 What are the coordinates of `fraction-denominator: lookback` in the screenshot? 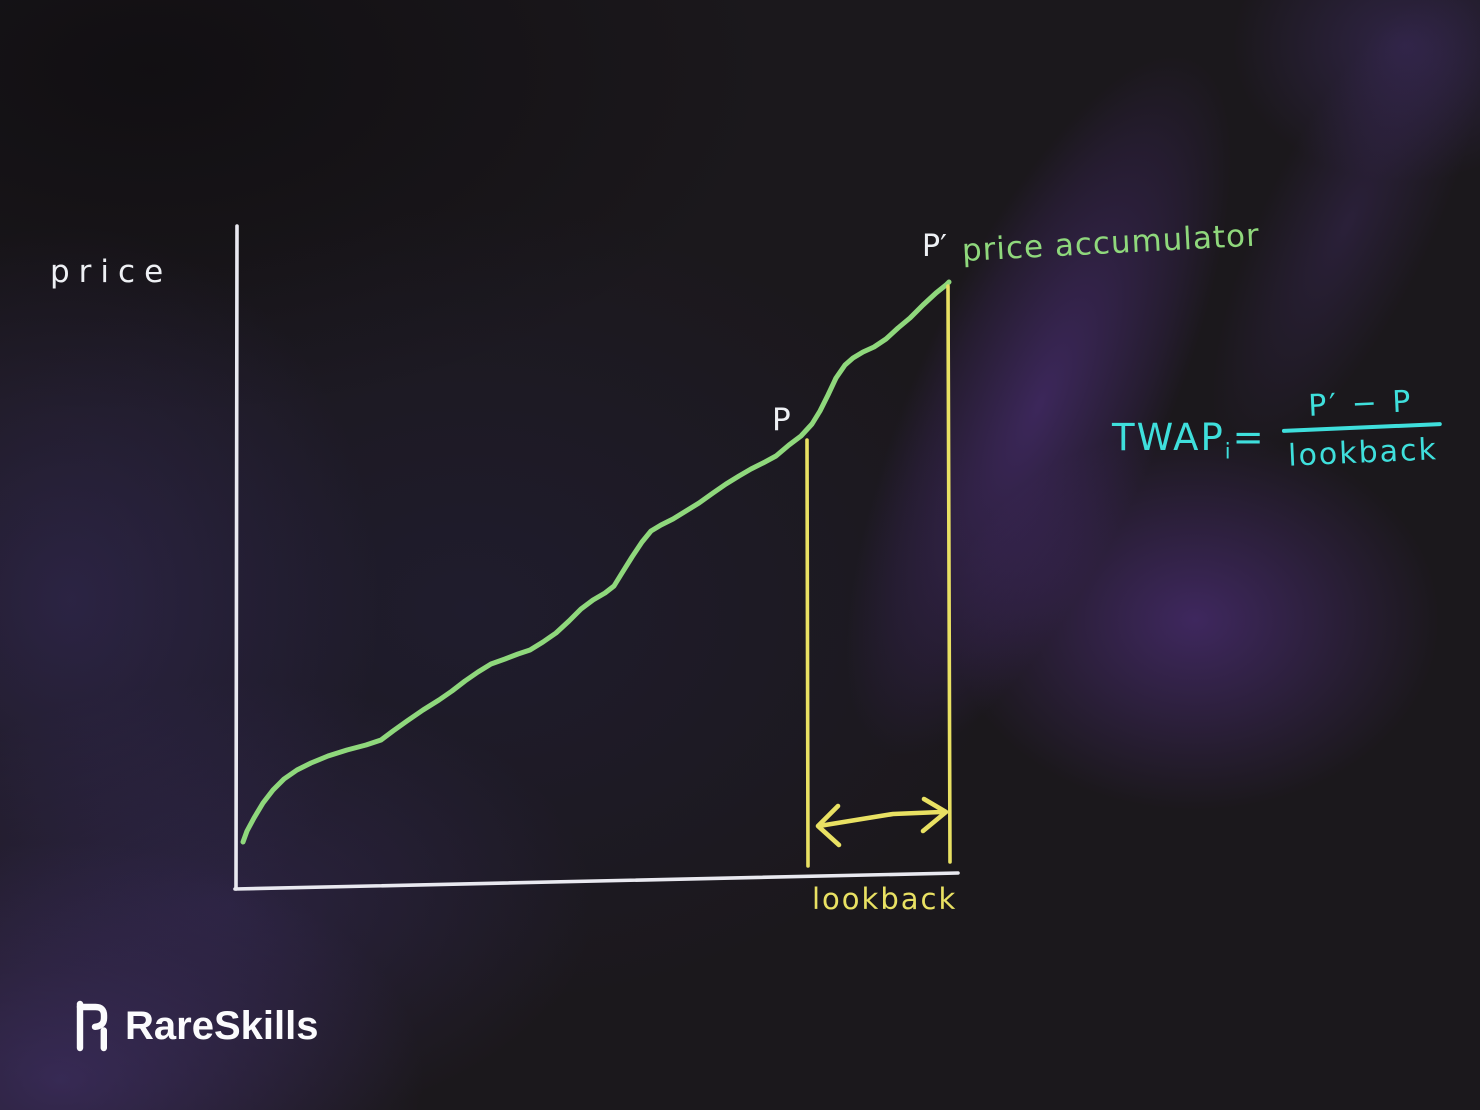 It's located at (1363, 453).